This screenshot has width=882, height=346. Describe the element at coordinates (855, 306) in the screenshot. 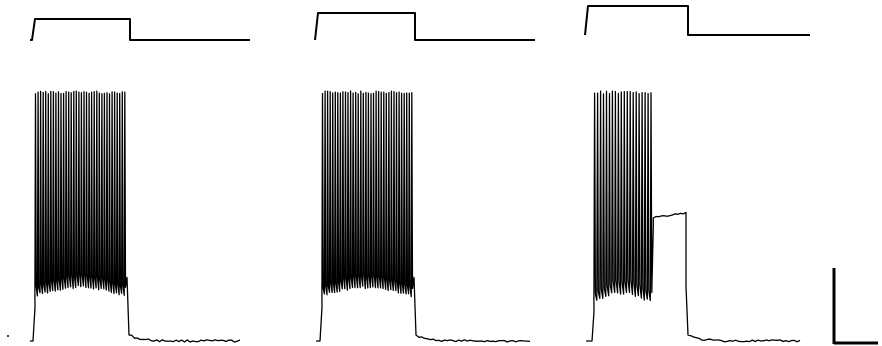

I see `scale-bar` at that location.